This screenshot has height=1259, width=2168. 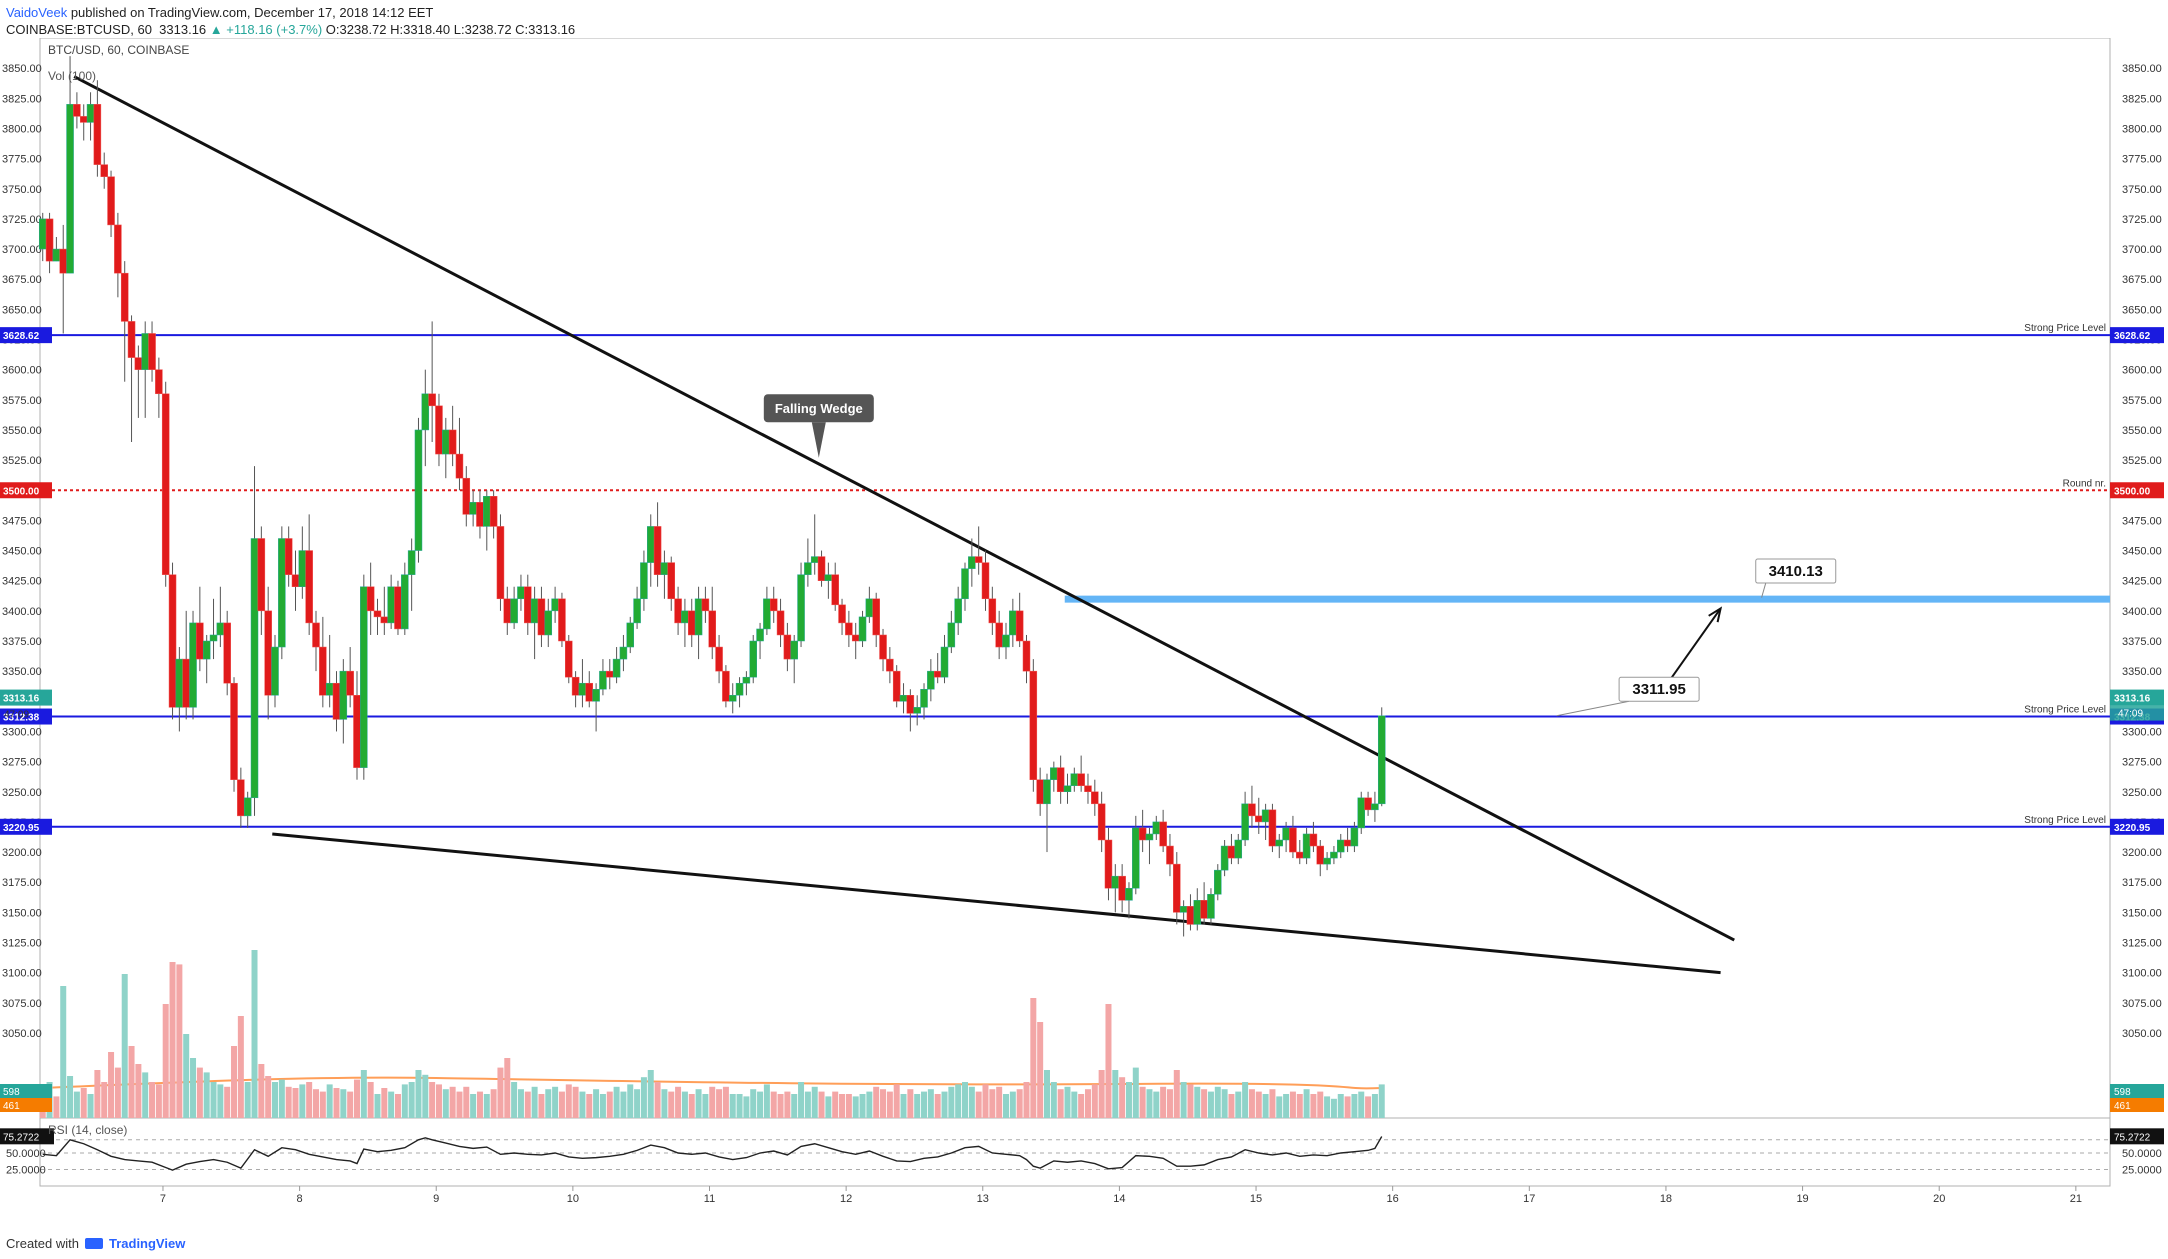 I want to click on y-tick-label-right: 3100.00, so click(x=2142, y=974).